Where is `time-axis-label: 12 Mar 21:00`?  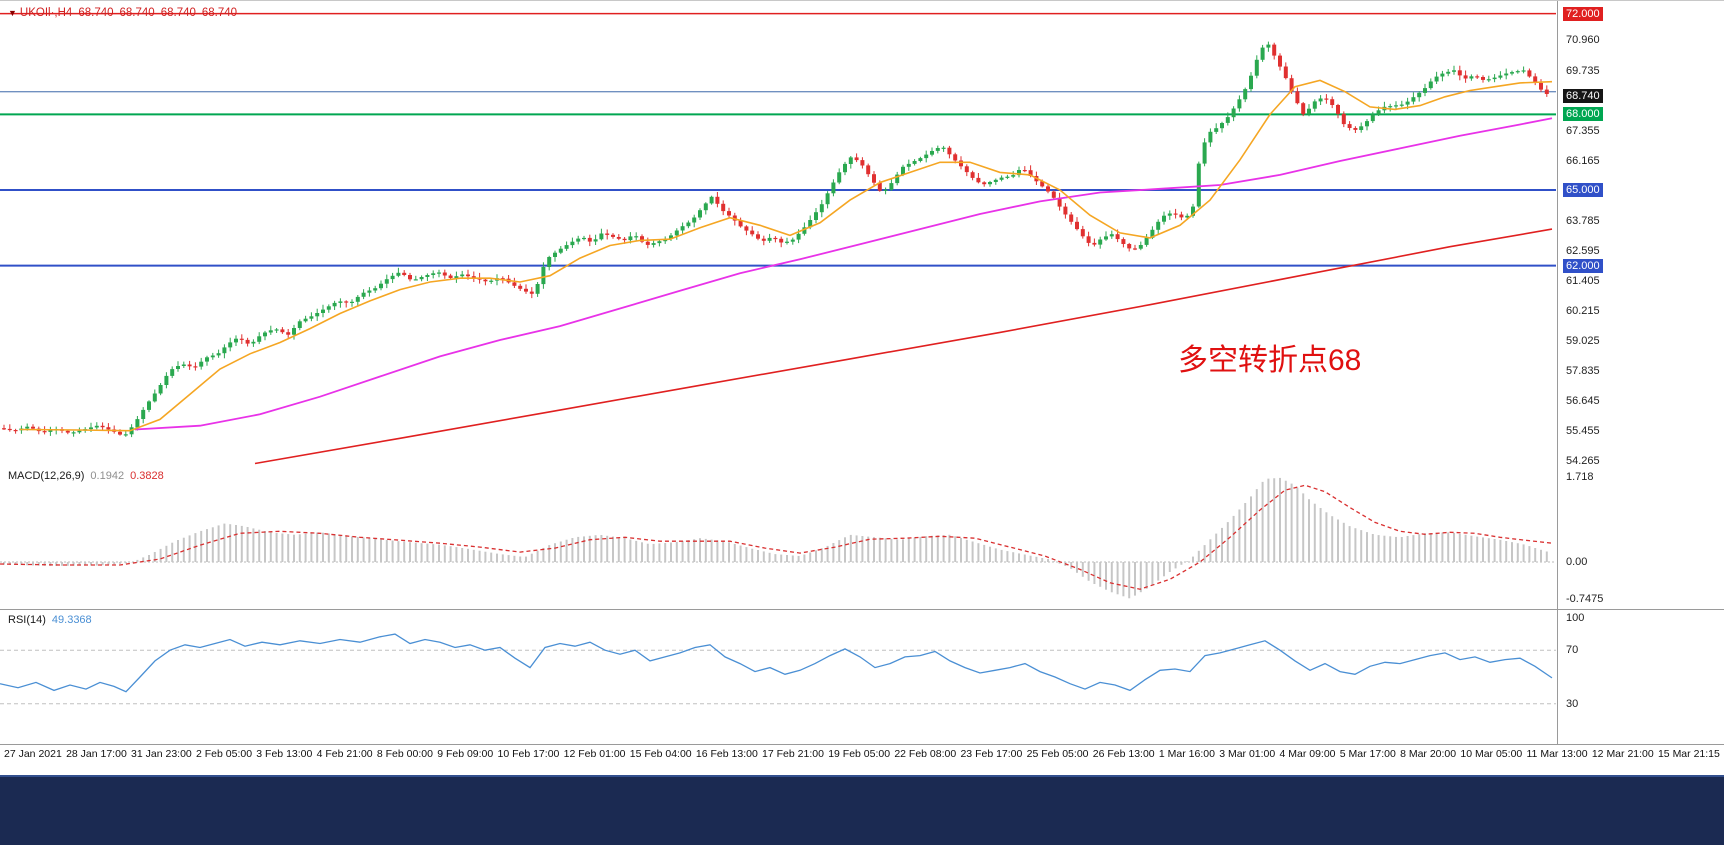
time-axis-label: 12 Mar 21:00 is located at coordinates (1622, 754).